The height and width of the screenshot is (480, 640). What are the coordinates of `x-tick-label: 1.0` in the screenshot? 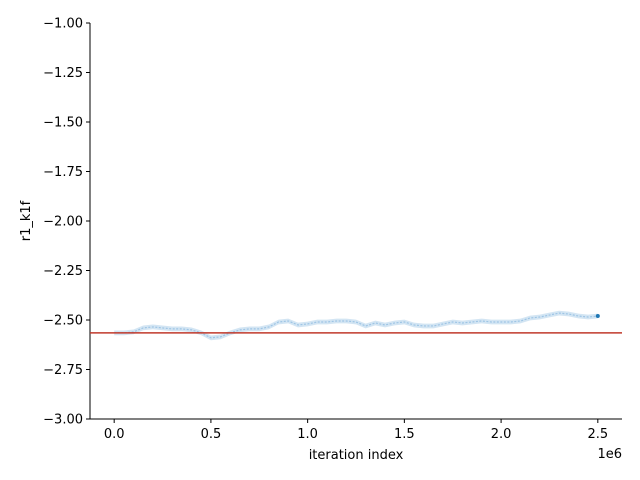 It's located at (307, 434).